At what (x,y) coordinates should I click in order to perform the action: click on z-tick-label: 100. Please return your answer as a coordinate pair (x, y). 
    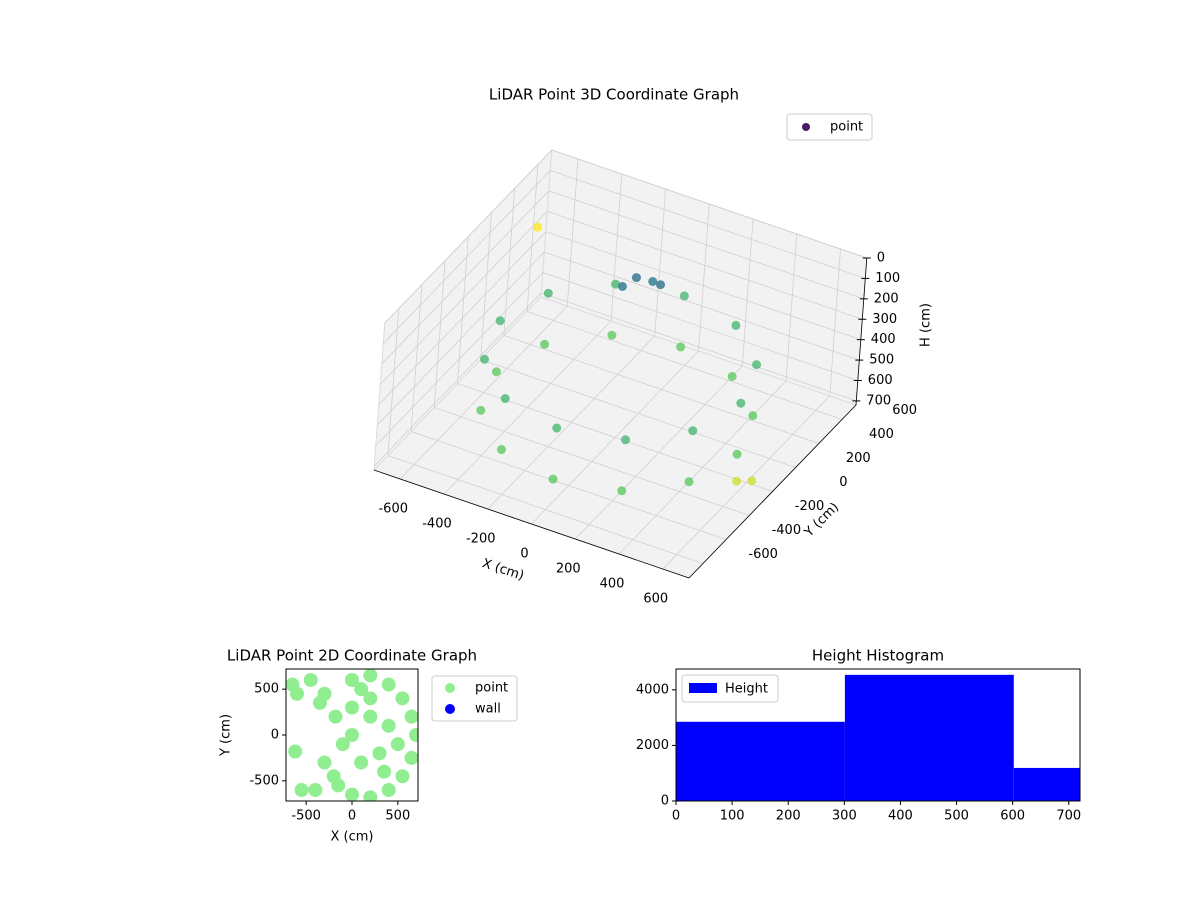
    Looking at the image, I should click on (887, 278).